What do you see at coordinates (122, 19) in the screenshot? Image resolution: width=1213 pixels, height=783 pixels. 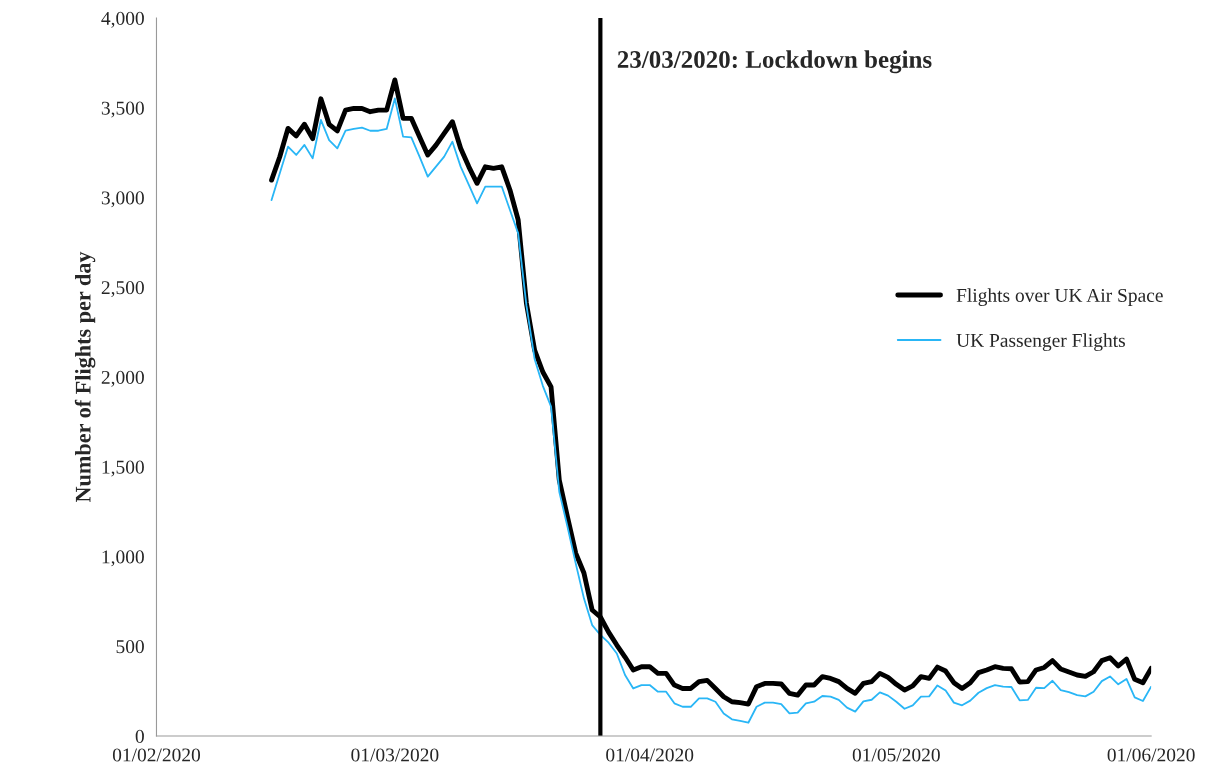 I see `y-tick-label: 4,000` at bounding box center [122, 19].